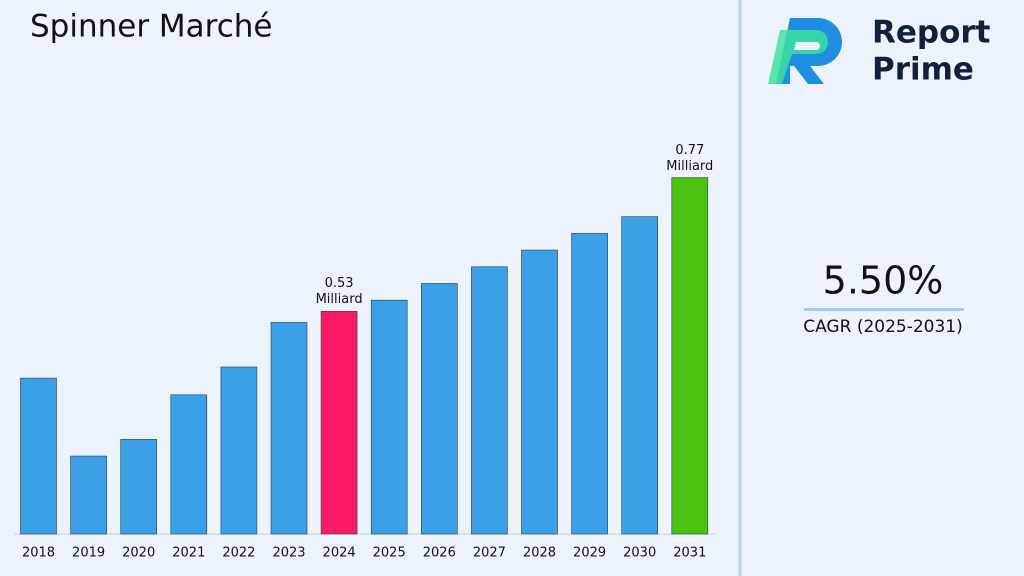 This screenshot has height=576, width=1024. Describe the element at coordinates (689, 553) in the screenshot. I see `x-tick-label: 2031` at that location.